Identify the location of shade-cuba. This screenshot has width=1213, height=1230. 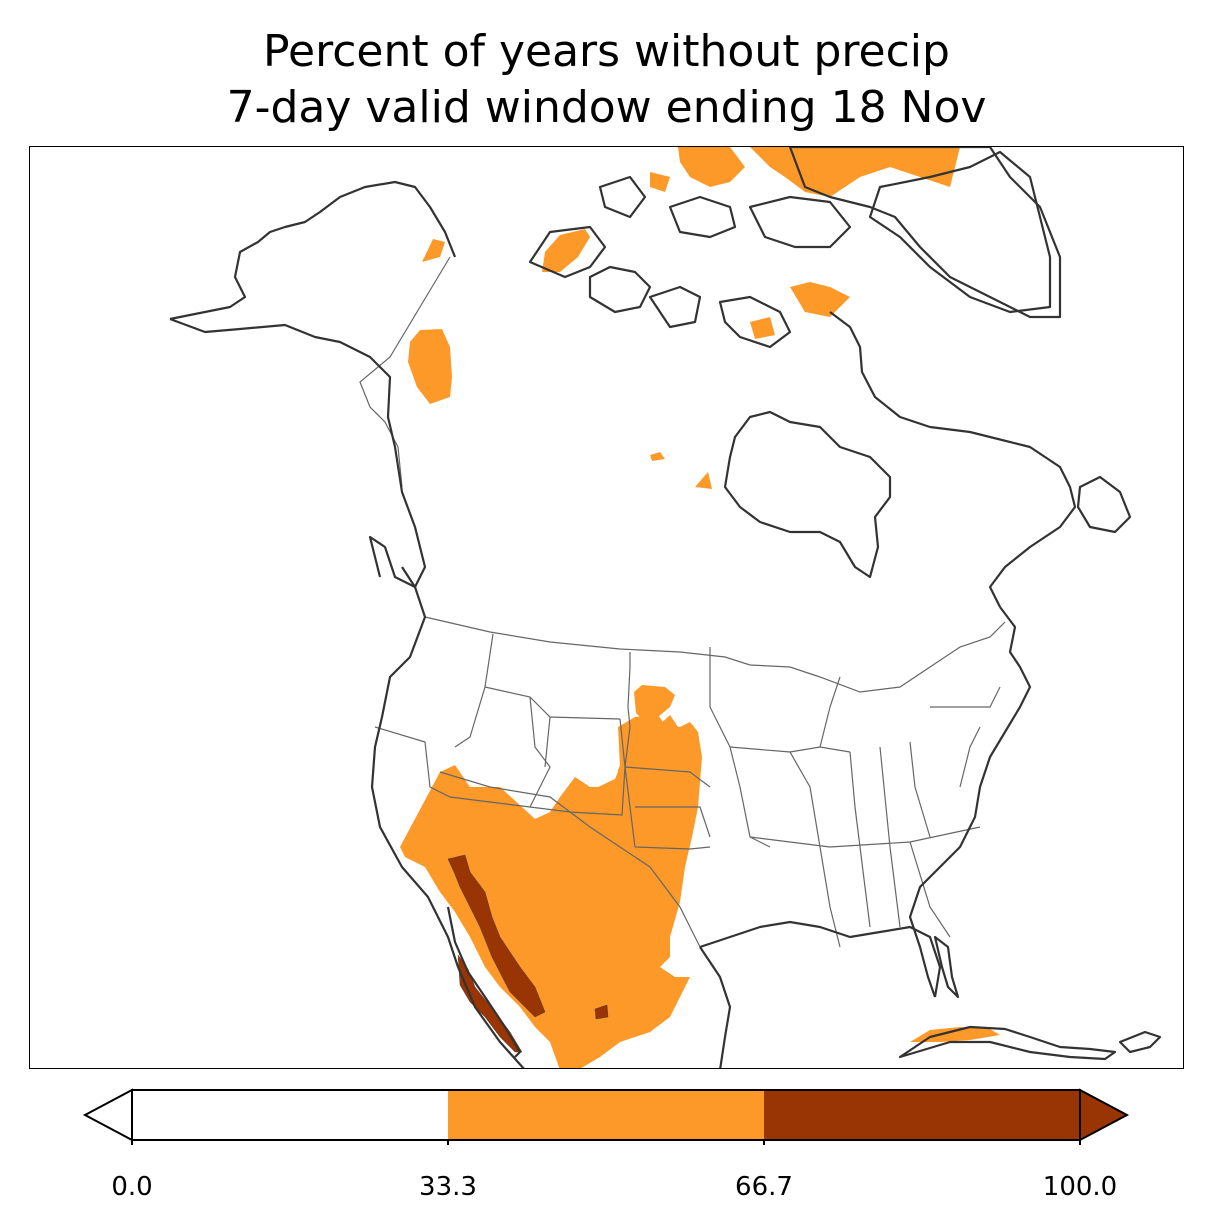
(955, 1034).